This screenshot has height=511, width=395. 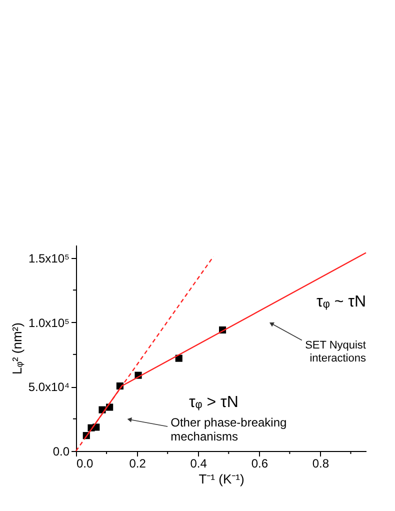 What do you see at coordinates (259, 463) in the screenshot?
I see `x-tick-label: 0.6` at bounding box center [259, 463].